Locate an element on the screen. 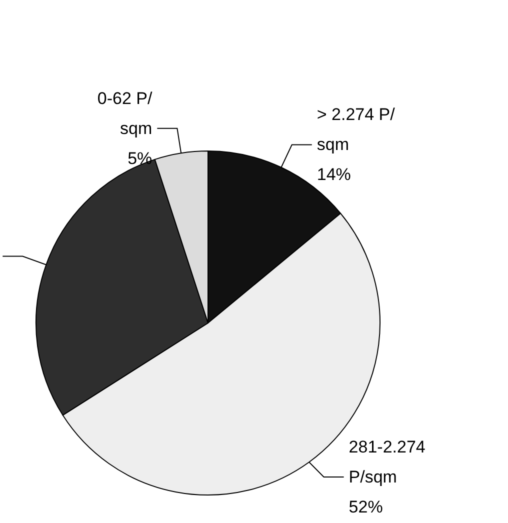 The height and width of the screenshot is (523, 508). slice-label: 281-2.274 P/sqm is located at coordinates (389, 462).